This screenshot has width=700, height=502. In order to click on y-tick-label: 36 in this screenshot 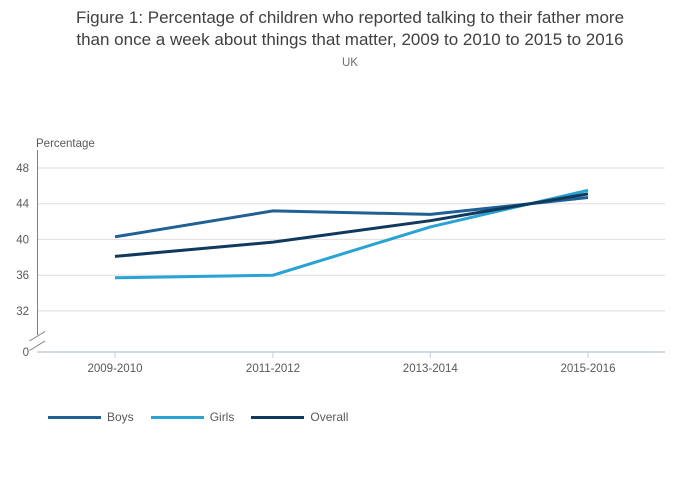, I will do `click(22, 276)`.